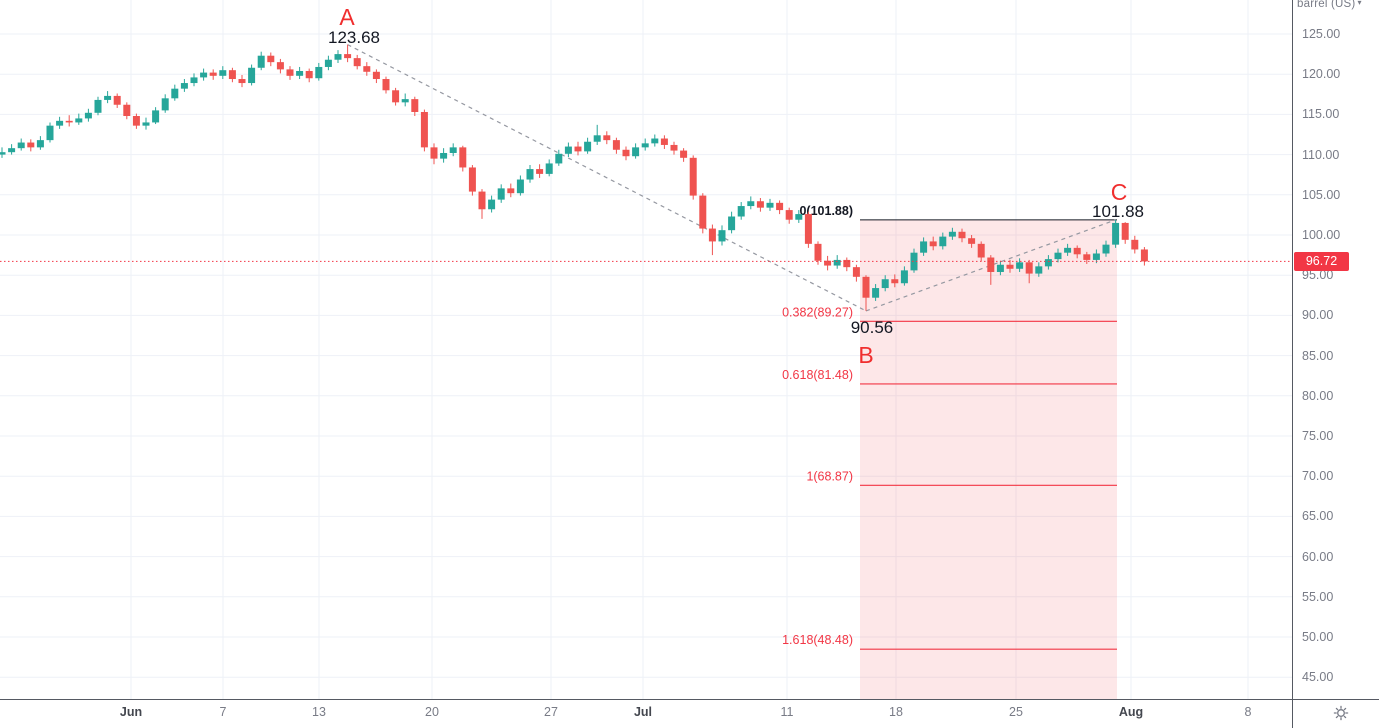 This screenshot has width=1379, height=728. Describe the element at coordinates (1119, 192) in the screenshot. I see `point-c-label: C` at that location.